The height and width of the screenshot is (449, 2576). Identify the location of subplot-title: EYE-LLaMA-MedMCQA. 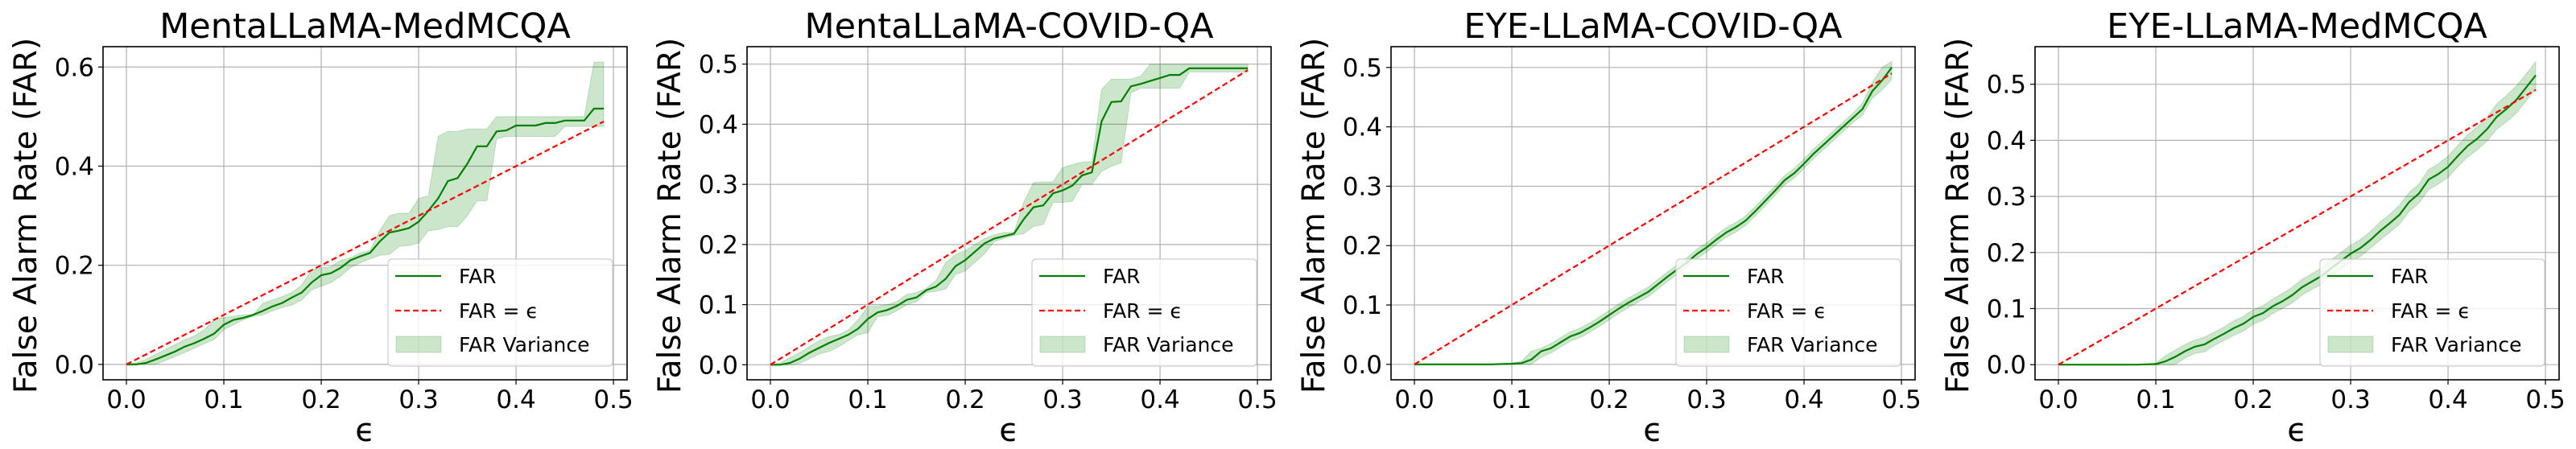
(2297, 26).